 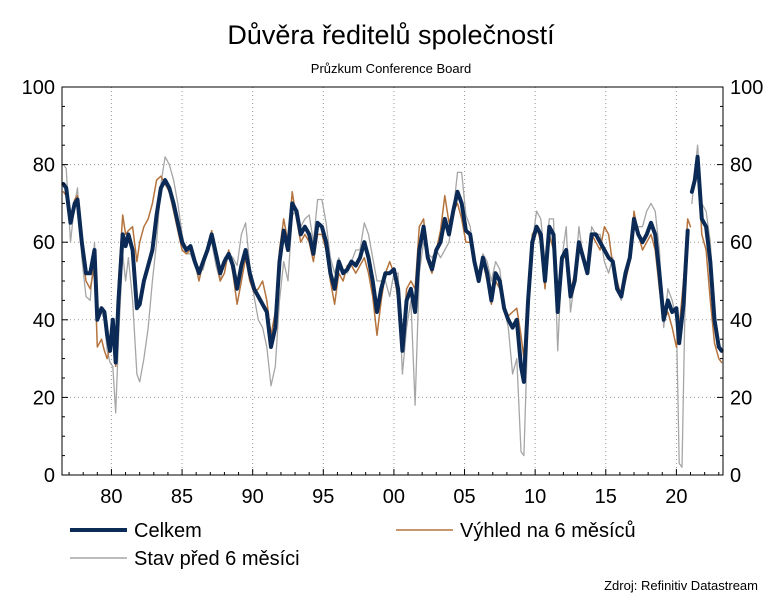 What do you see at coordinates (38, 88) in the screenshot?
I see `y-tick-label-left: 100` at bounding box center [38, 88].